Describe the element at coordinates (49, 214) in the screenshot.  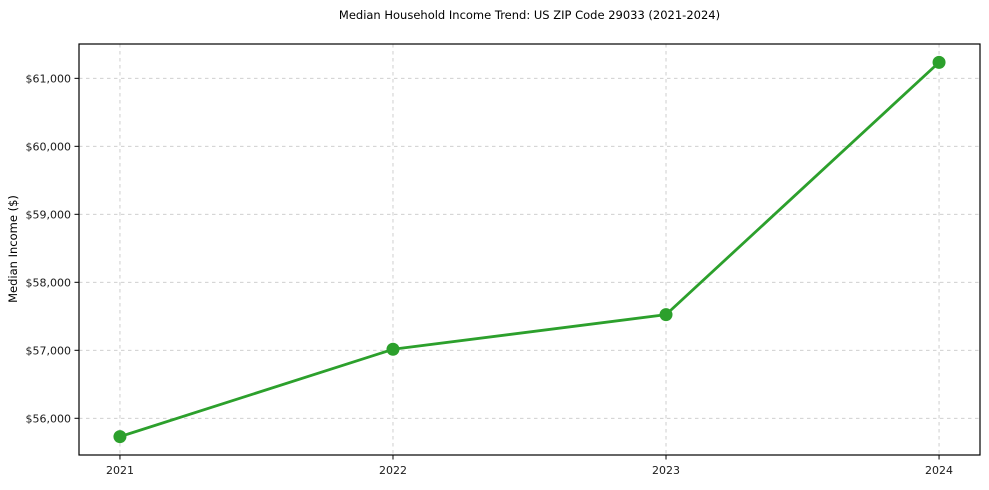
I see `y-tick-label: $59,000` at that location.